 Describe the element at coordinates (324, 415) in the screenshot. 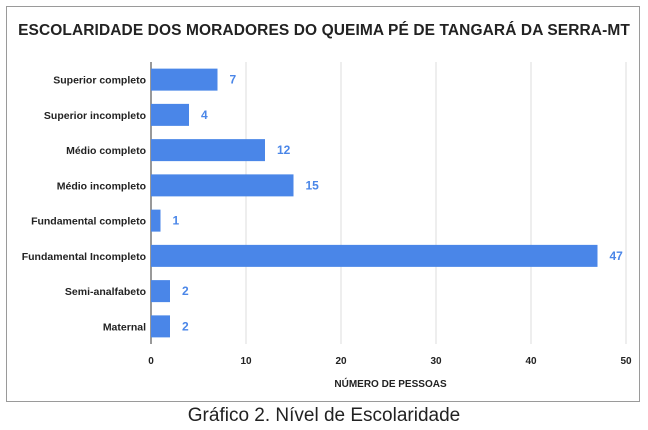

I see `figure-caption: Gráfico 2. Nível de Escolaridade` at that location.